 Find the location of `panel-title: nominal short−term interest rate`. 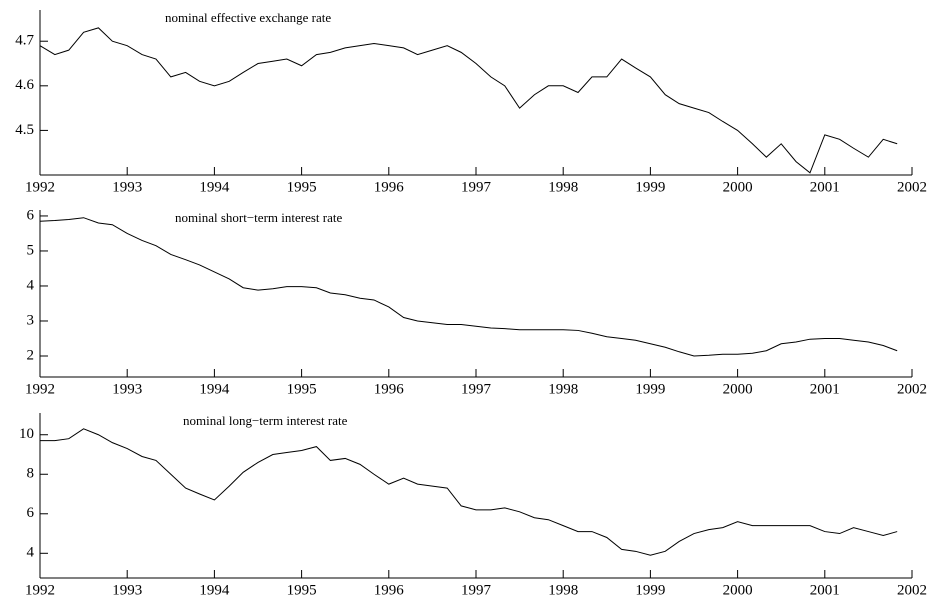

panel-title: nominal short−term interest rate is located at coordinates (258, 217).